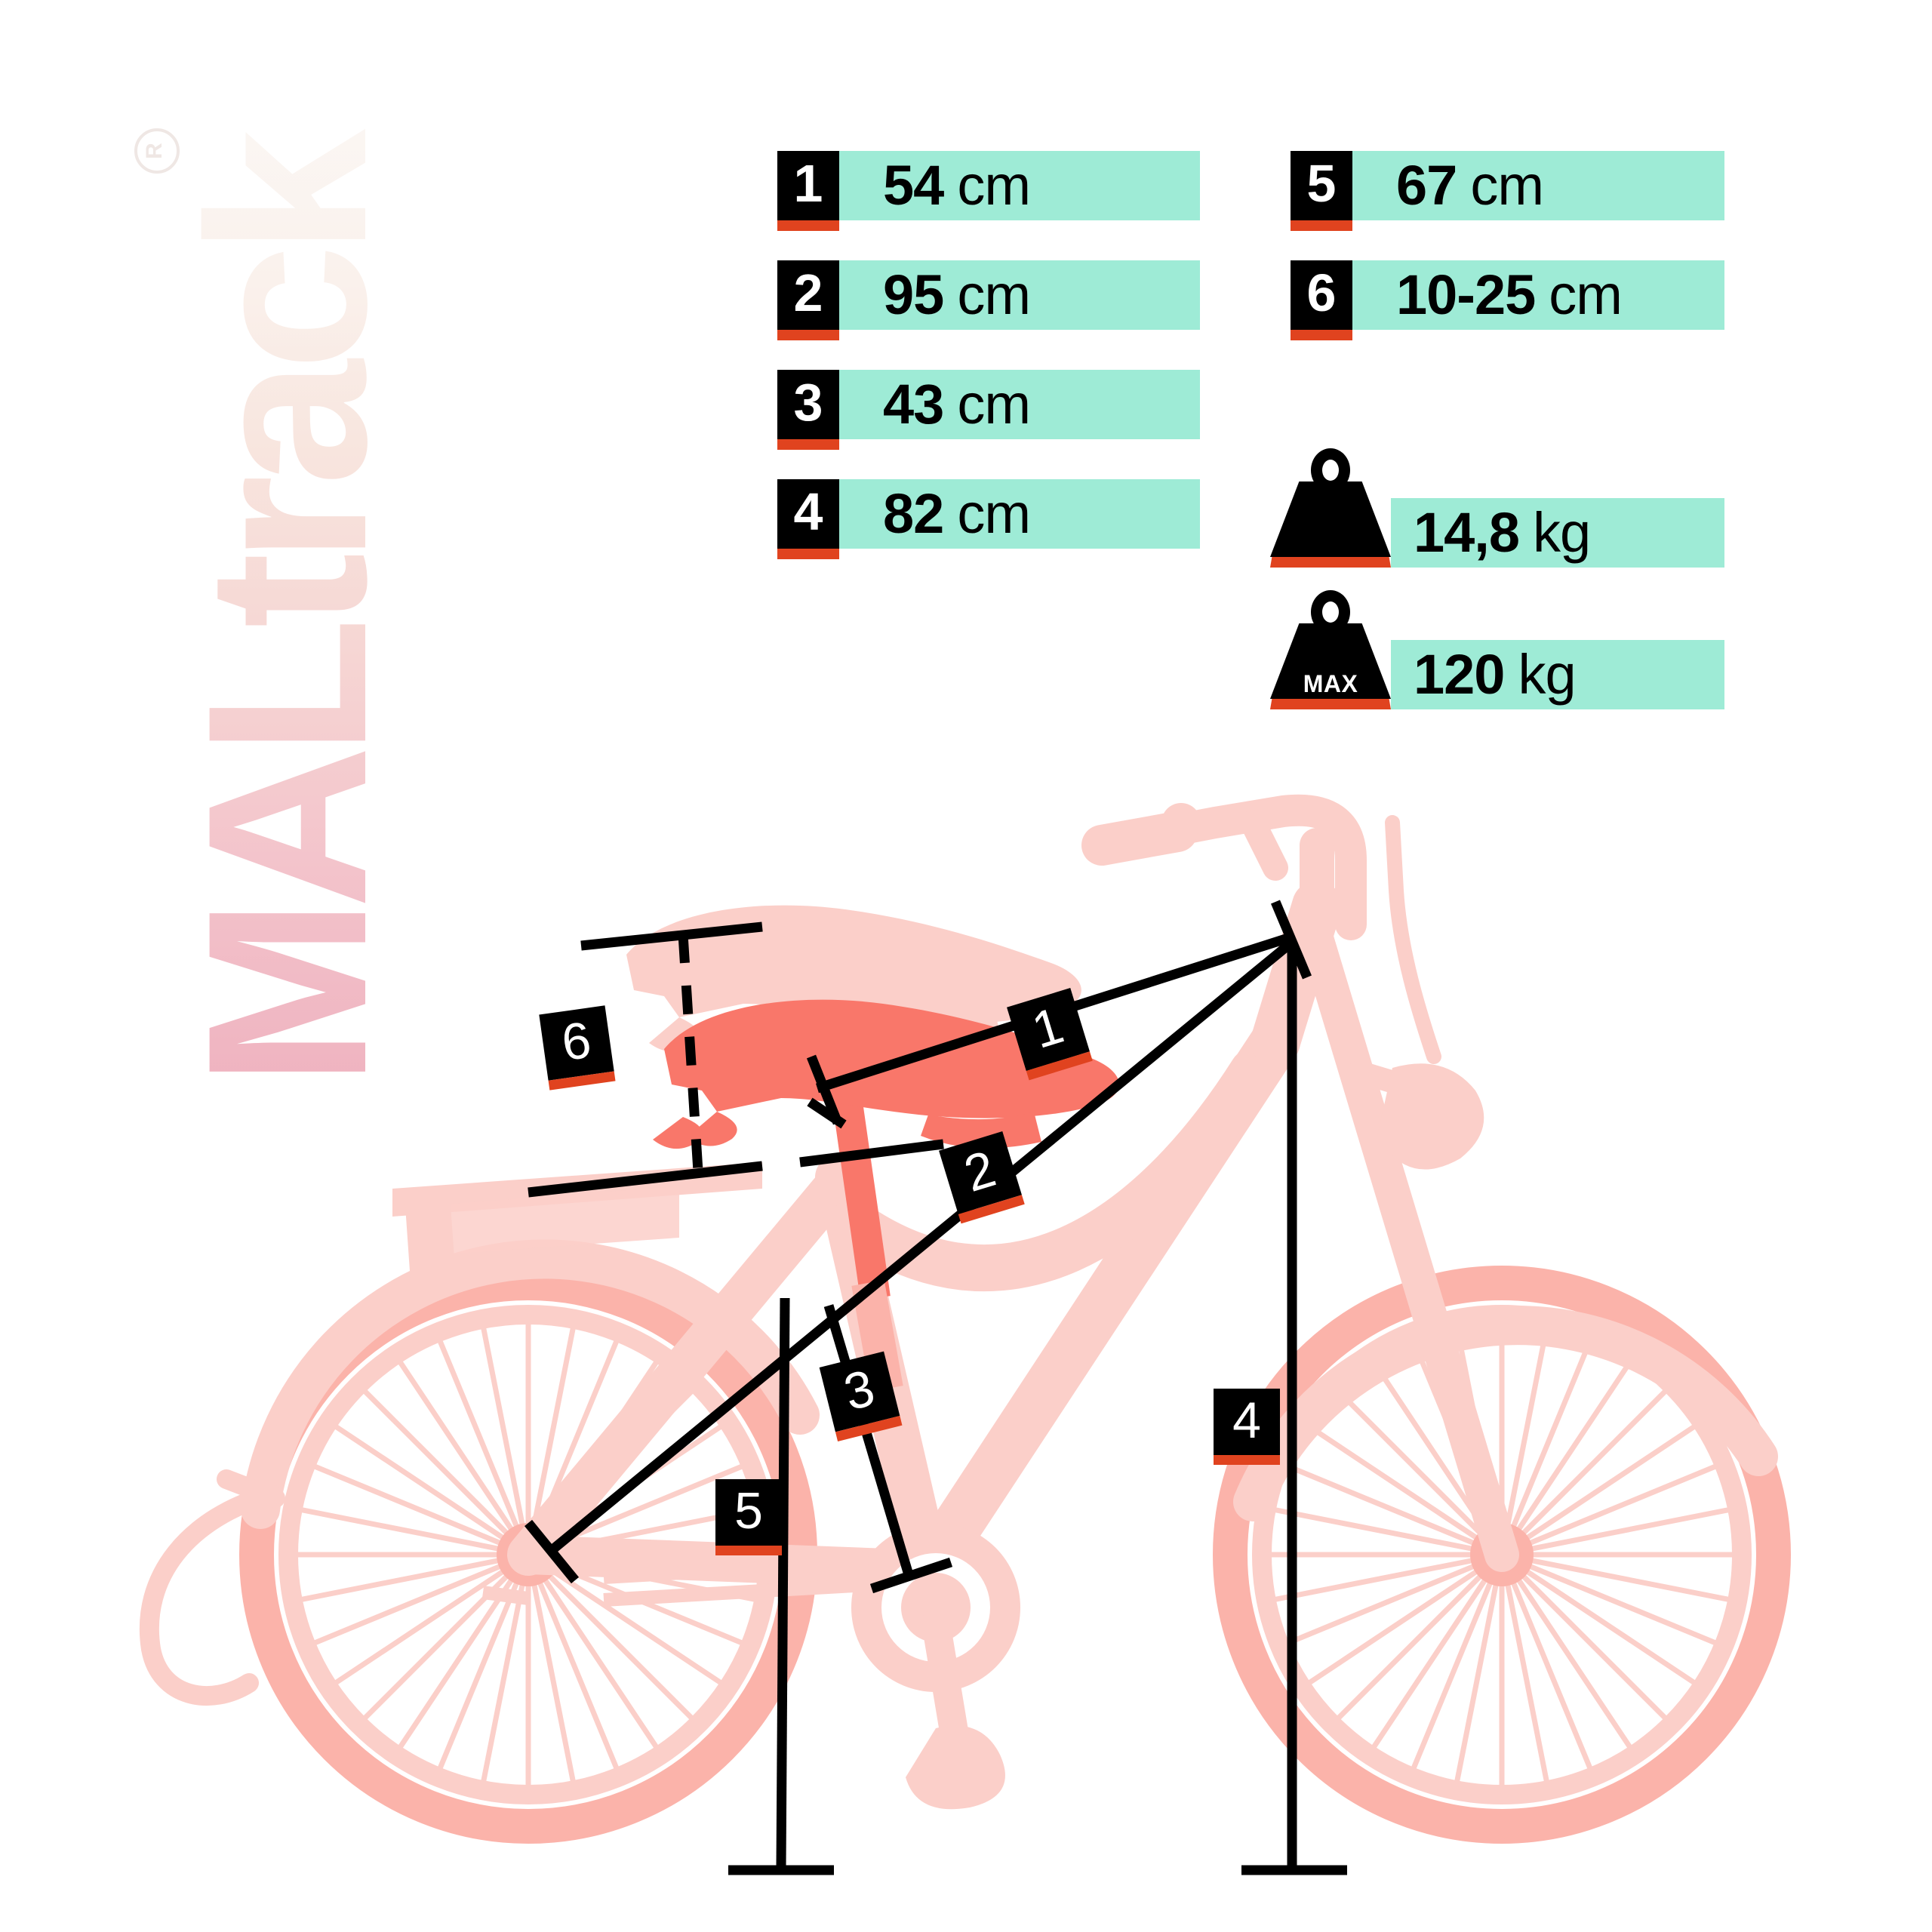  What do you see at coordinates (1426, 185) in the screenshot?
I see `spec-value-number-5: 67` at bounding box center [1426, 185].